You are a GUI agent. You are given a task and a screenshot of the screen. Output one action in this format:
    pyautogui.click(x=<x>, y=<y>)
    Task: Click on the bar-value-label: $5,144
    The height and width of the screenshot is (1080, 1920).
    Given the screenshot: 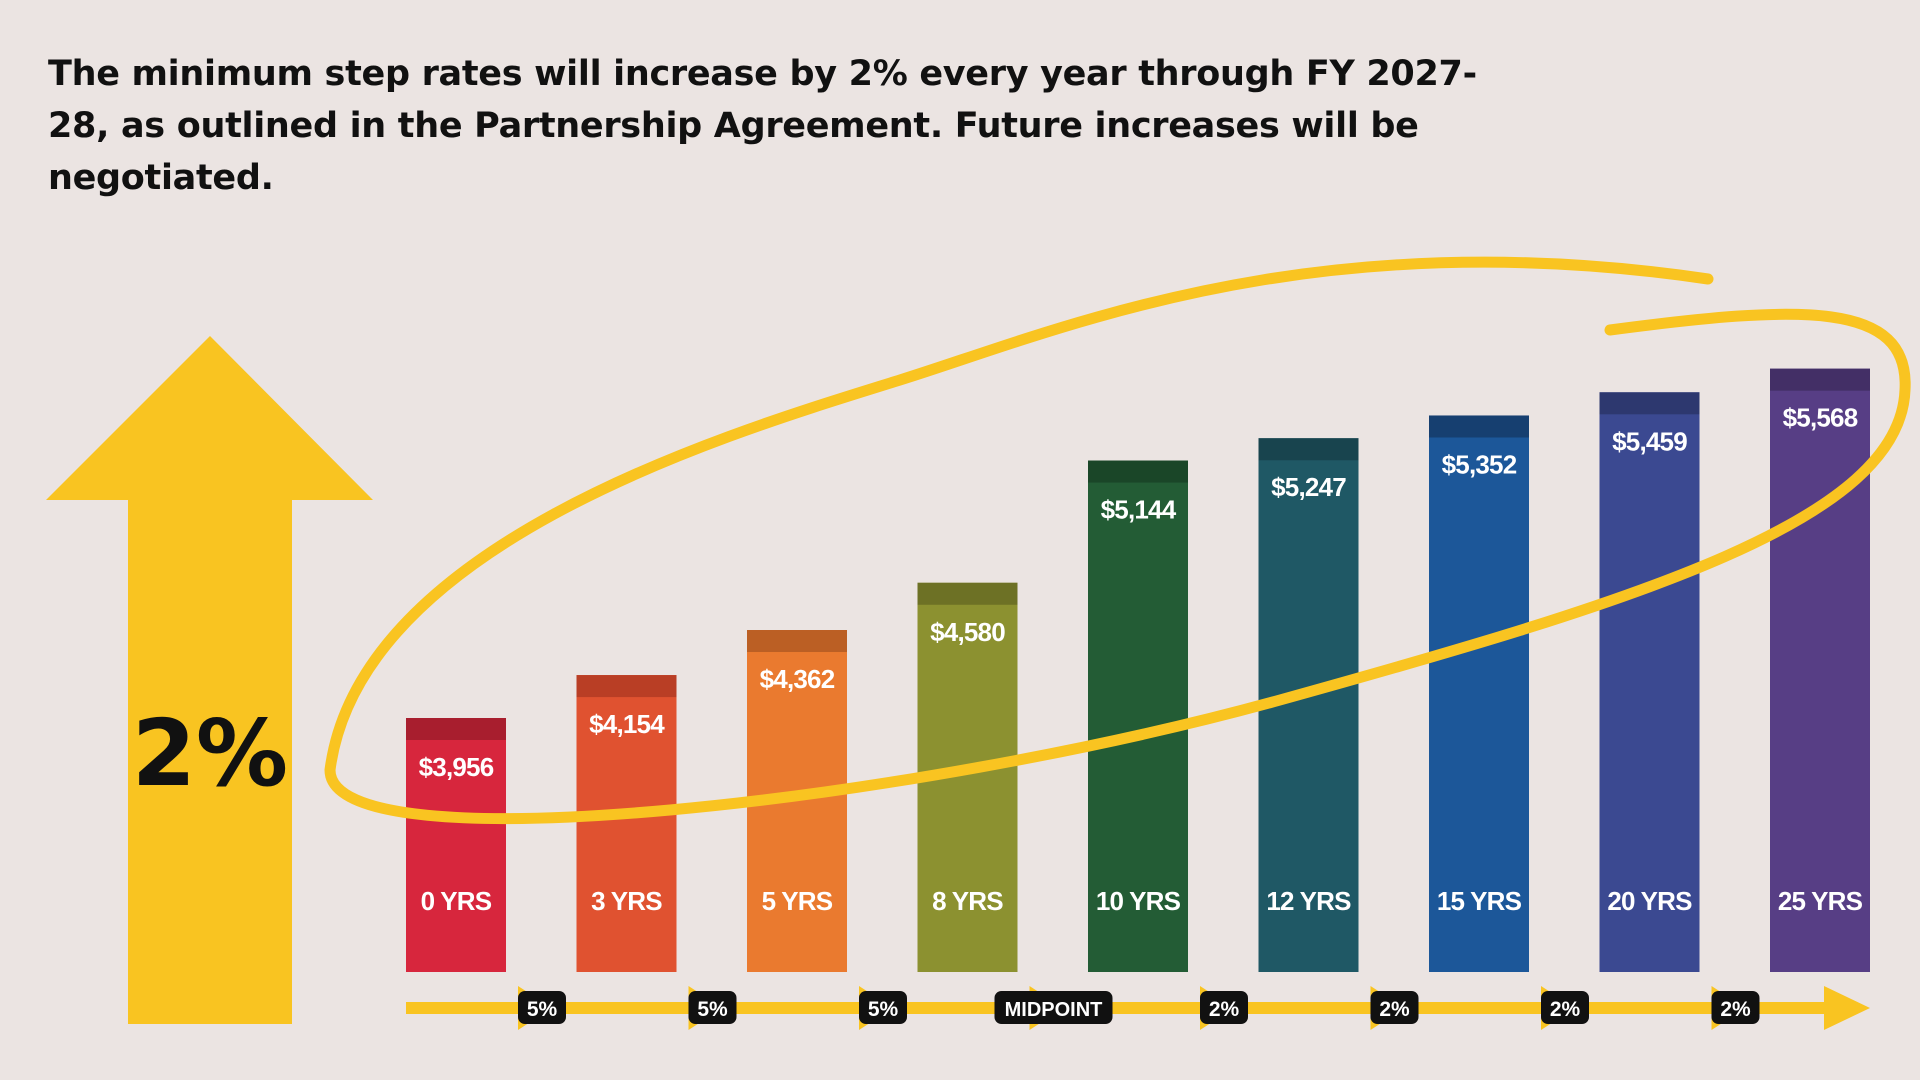 What is the action you would take?
    pyautogui.click(x=1139, y=510)
    